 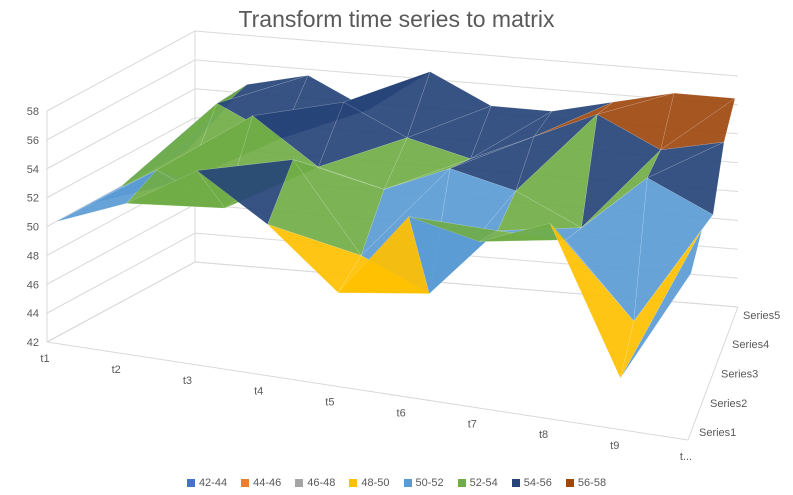 What do you see at coordinates (592, 483) in the screenshot?
I see `legend-label: 56-58` at bounding box center [592, 483].